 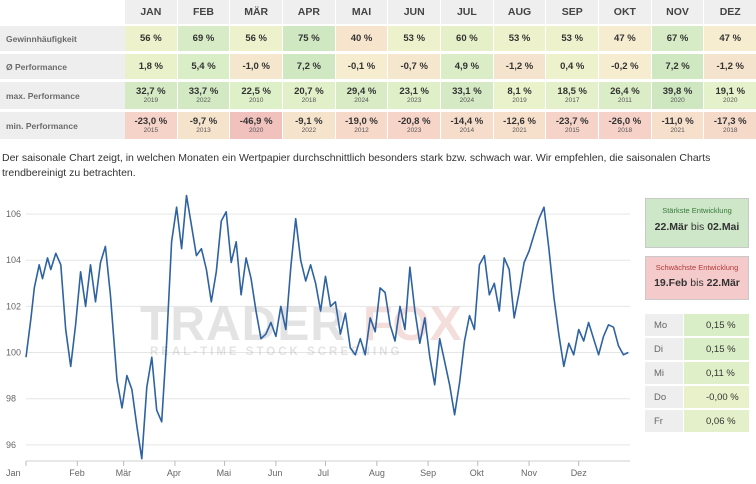 I want to click on stat-value: -17,3 %, so click(x=730, y=121).